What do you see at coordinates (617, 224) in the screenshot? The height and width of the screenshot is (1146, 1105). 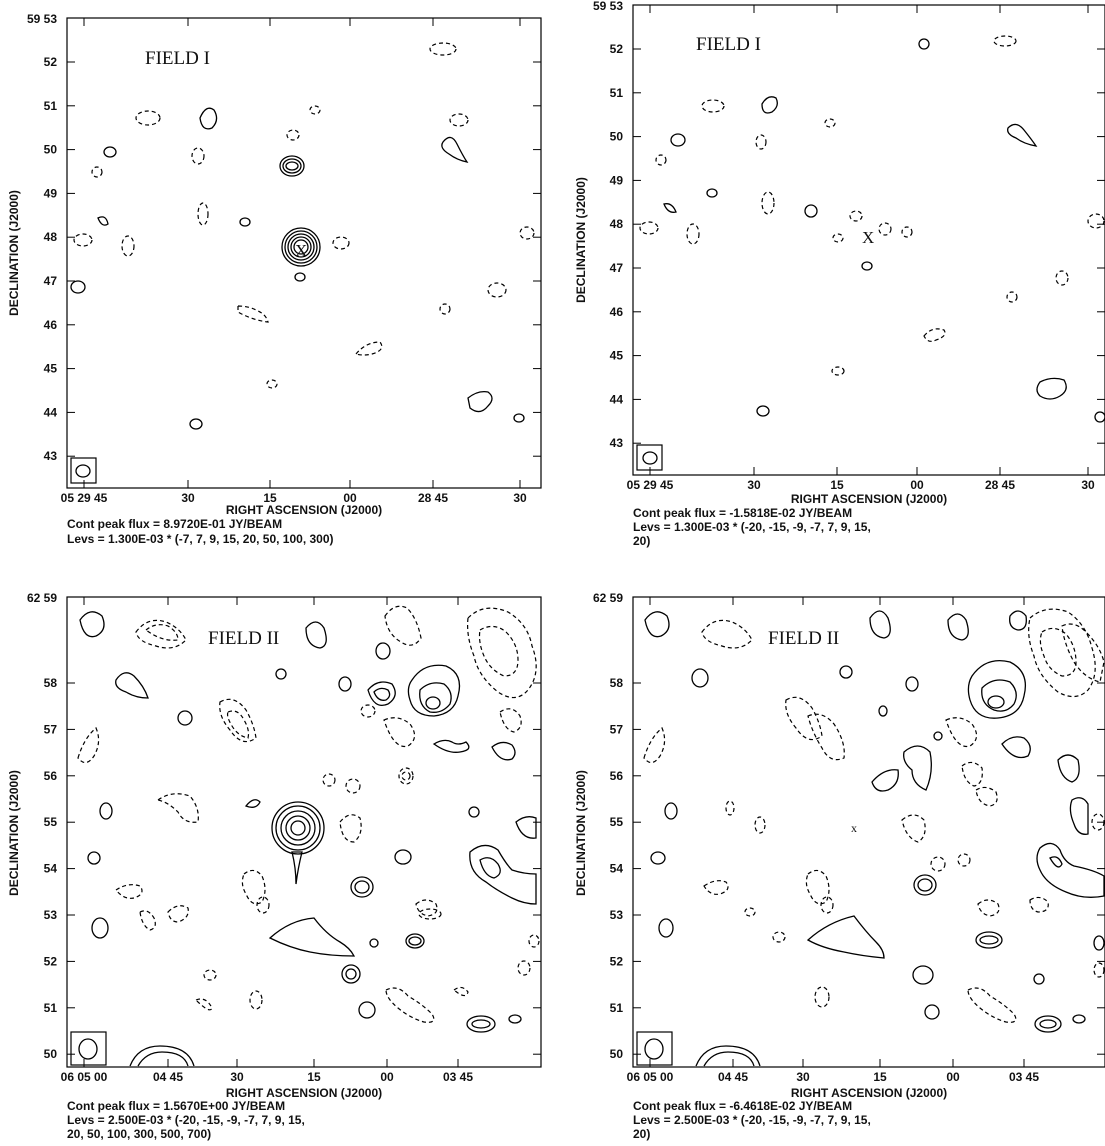 I see `y-tick-label: 48` at bounding box center [617, 224].